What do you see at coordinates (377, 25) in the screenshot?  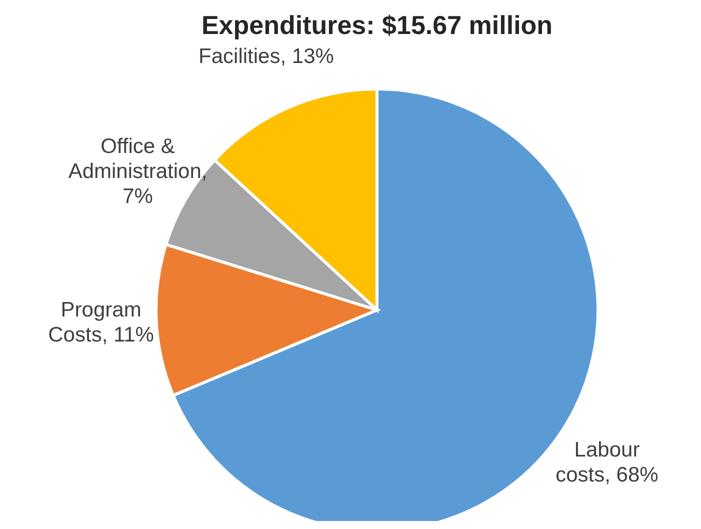 I see `chart-title: Expenditures: $15.67 million` at bounding box center [377, 25].